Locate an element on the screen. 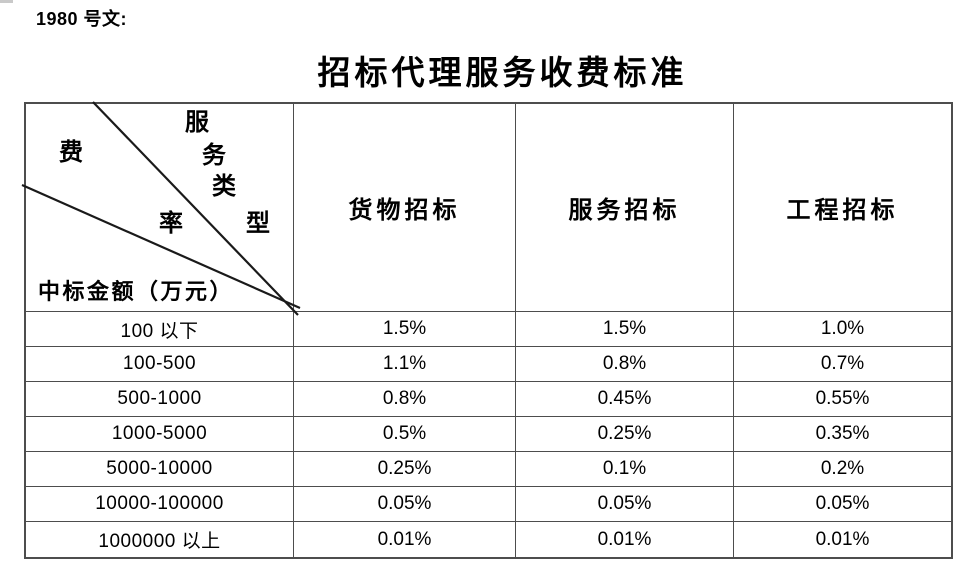 Image resolution: width=976 pixels, height=581 pixels. table-corner-cell: 服 务 类 型 费 率 中标金额（万元） is located at coordinates (161, 208).